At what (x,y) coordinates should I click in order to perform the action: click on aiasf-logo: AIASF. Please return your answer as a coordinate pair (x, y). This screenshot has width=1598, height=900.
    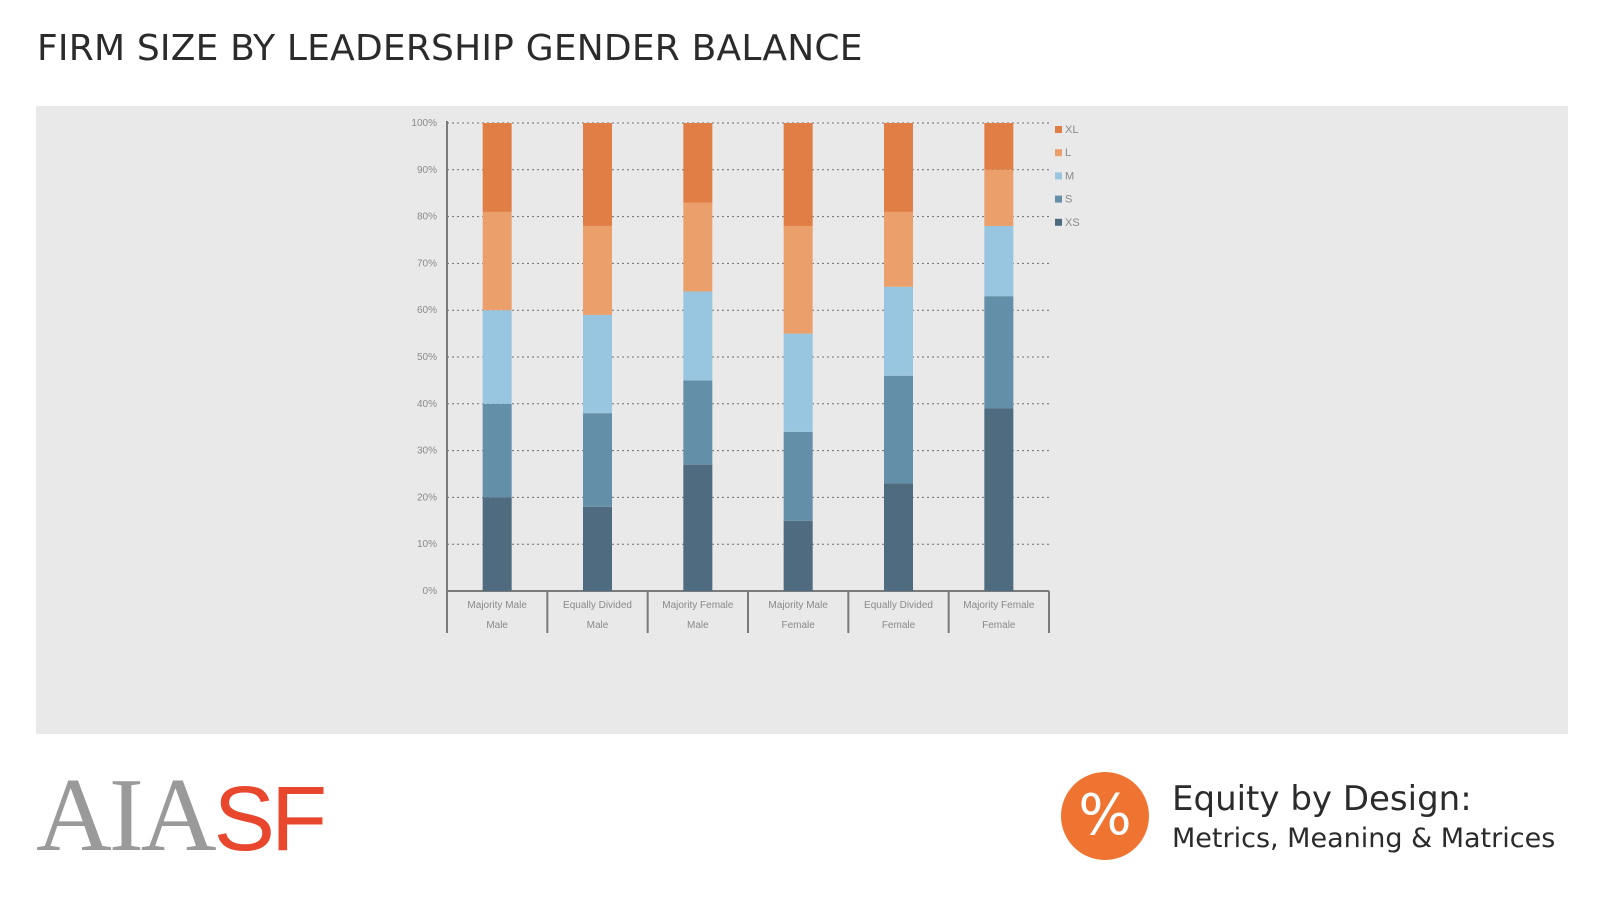
    Looking at the image, I should click on (181, 814).